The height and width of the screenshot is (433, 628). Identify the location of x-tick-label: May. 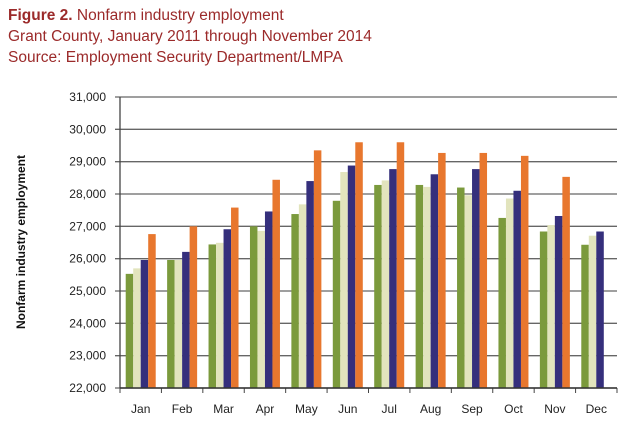
(306, 409).